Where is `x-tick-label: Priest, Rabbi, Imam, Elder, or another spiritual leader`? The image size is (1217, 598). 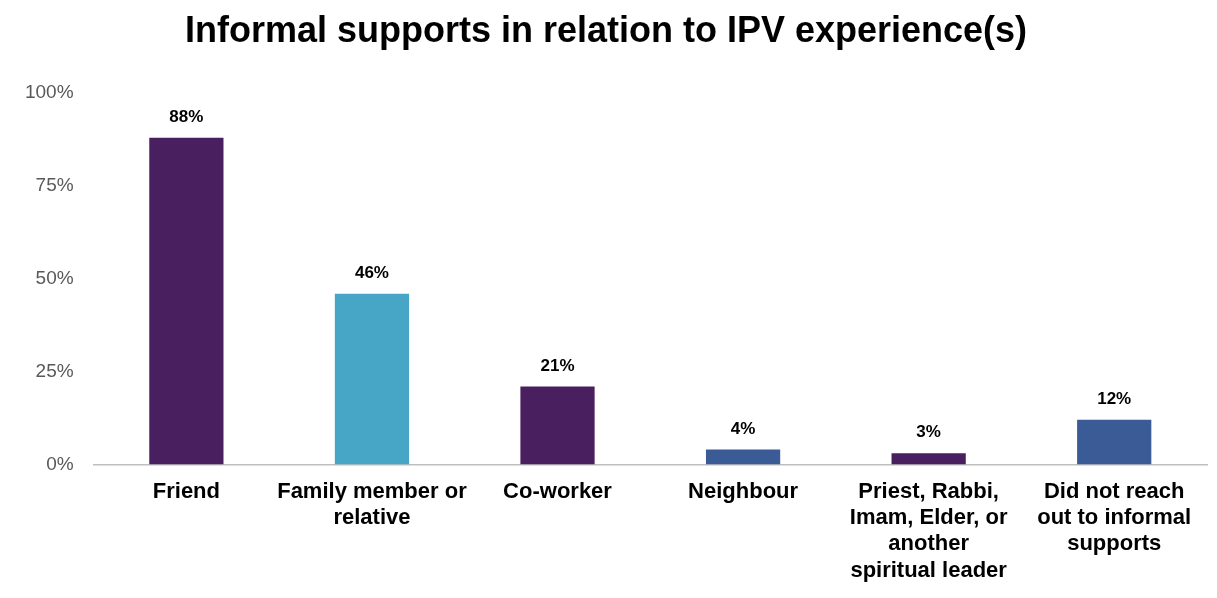
x-tick-label: Priest, Rabbi, Imam, Elder, or another spiritual leader is located at coordinates (928, 529).